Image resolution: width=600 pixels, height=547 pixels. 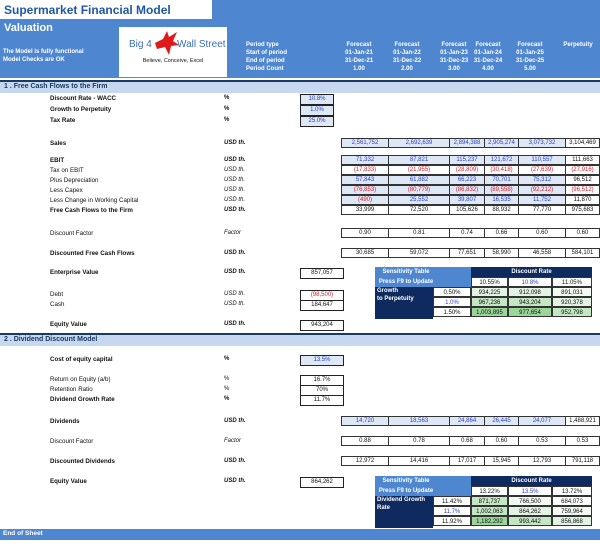 I want to click on cell: 2,692,639, so click(x=419, y=143).